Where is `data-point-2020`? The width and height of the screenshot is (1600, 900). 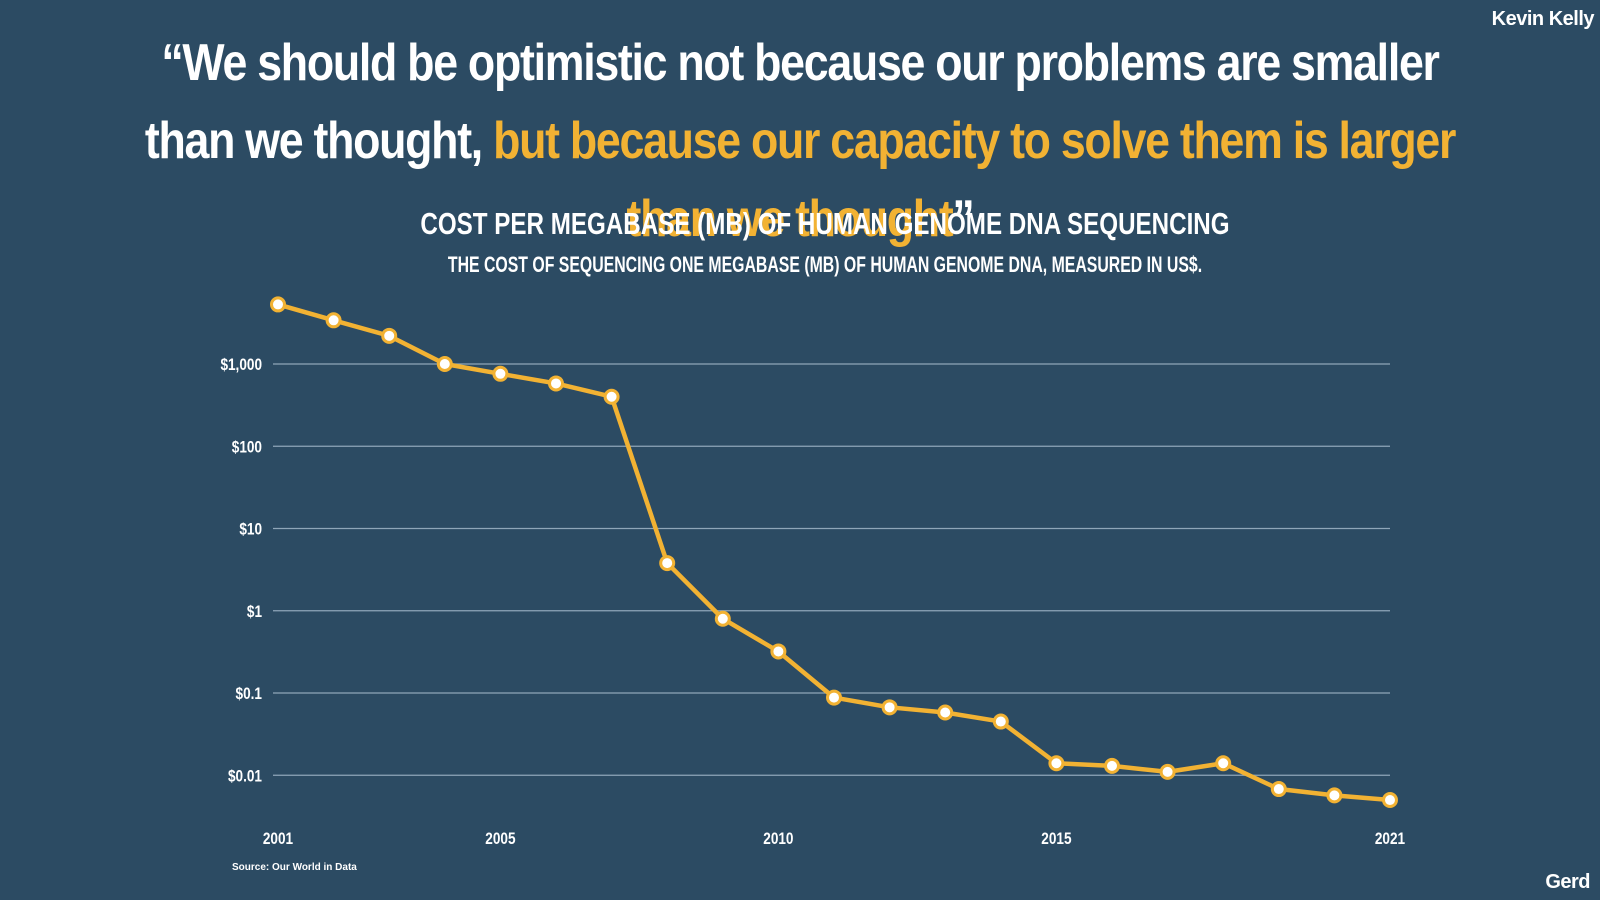 data-point-2020 is located at coordinates (1334, 795).